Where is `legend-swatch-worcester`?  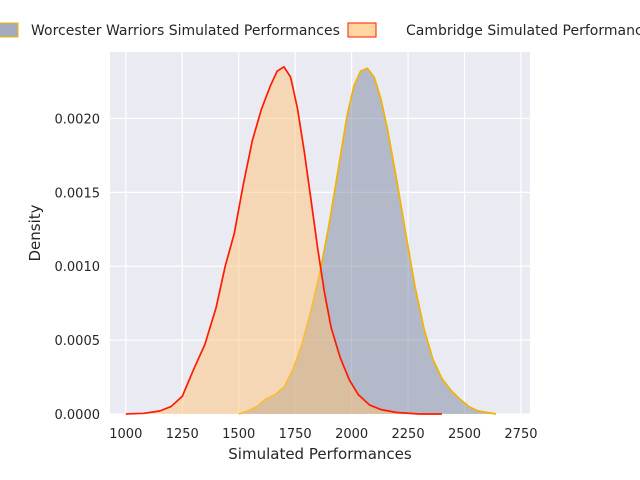
legend-swatch-worcester is located at coordinates (9, 30).